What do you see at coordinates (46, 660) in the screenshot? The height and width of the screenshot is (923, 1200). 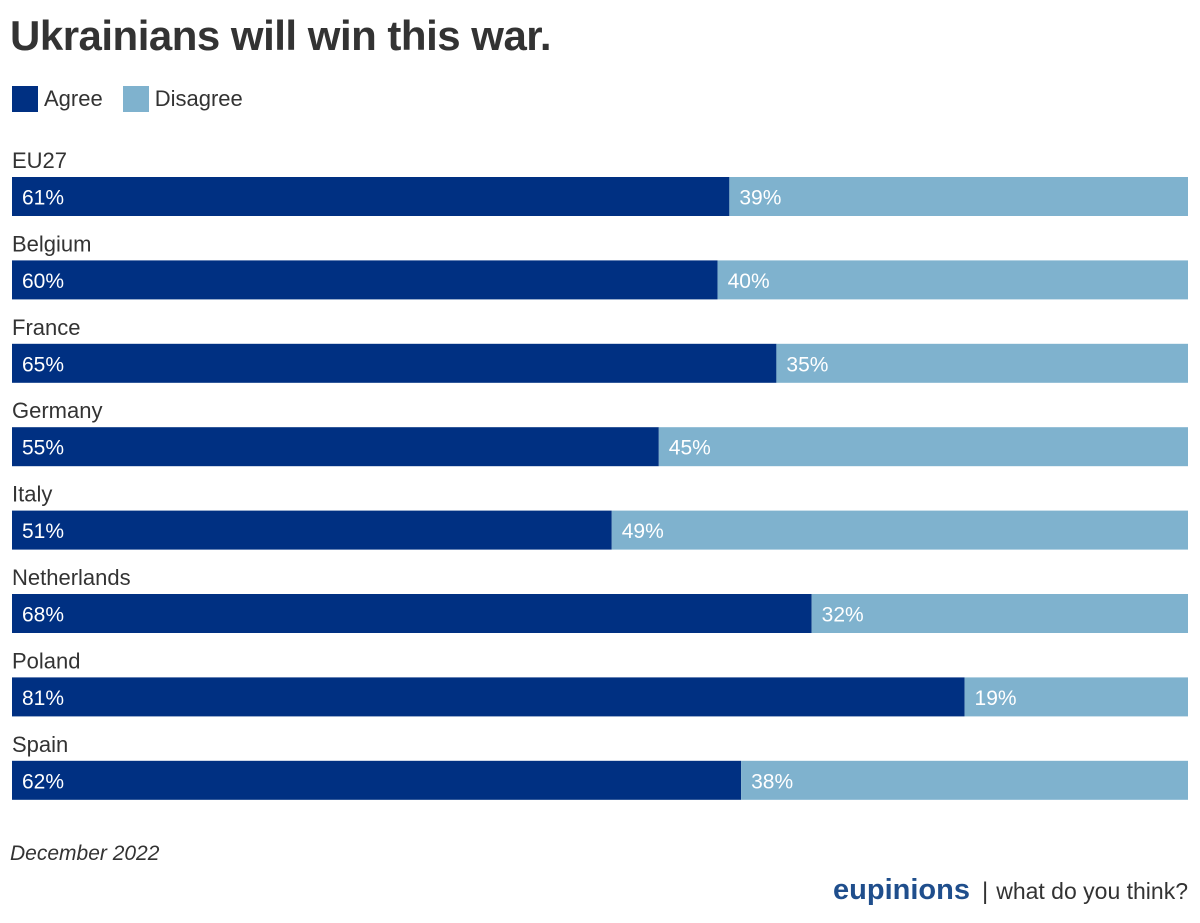 I see `category-label: Poland` at bounding box center [46, 660].